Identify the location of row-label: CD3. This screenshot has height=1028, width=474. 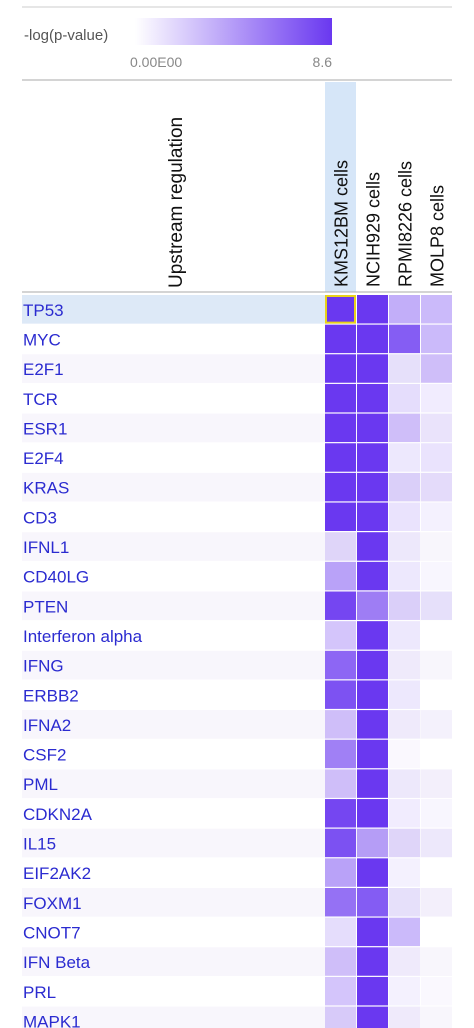
(40, 517).